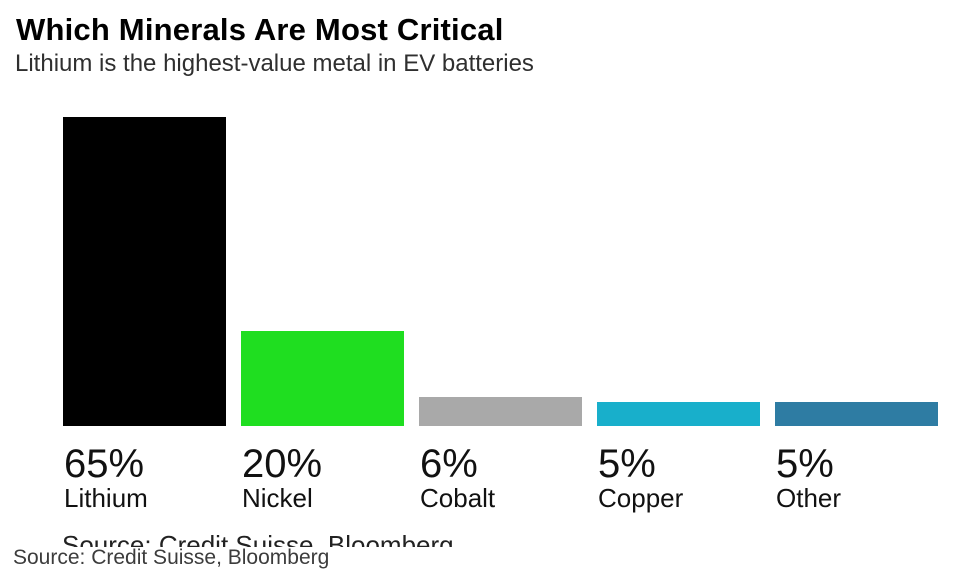 The image size is (975, 584). What do you see at coordinates (104, 464) in the screenshot?
I see `bar-value-label: 65%` at bounding box center [104, 464].